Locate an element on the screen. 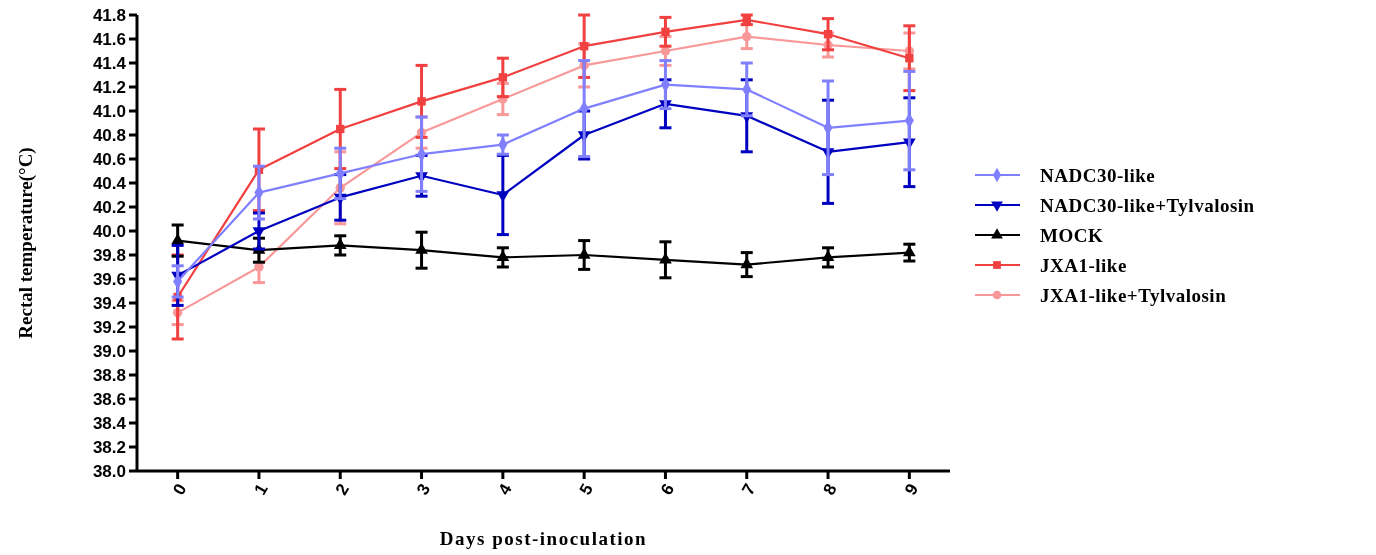 The width and height of the screenshot is (1376, 555). legend-label: JXA1-like+Tylvalosin is located at coordinates (1133, 295).